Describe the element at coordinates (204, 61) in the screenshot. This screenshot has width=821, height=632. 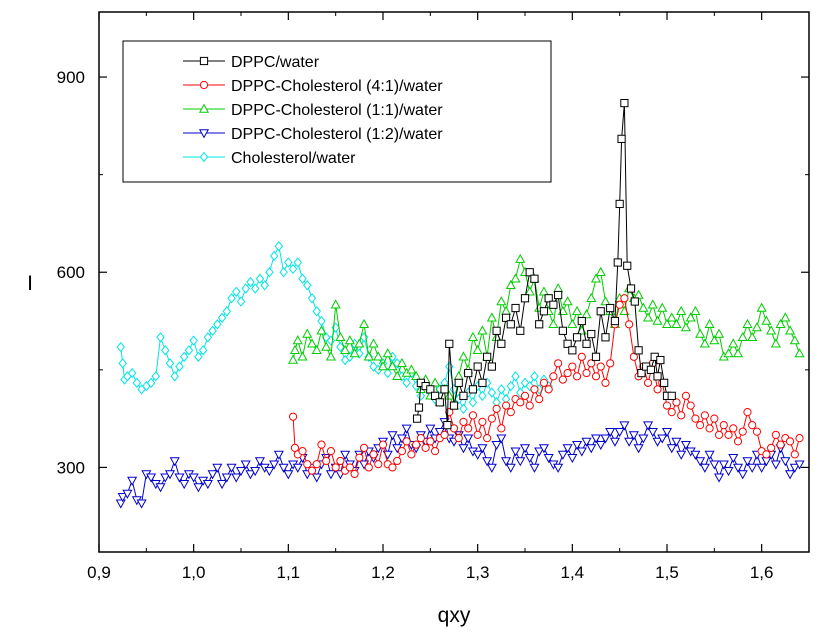
I see `legend-marker` at that location.